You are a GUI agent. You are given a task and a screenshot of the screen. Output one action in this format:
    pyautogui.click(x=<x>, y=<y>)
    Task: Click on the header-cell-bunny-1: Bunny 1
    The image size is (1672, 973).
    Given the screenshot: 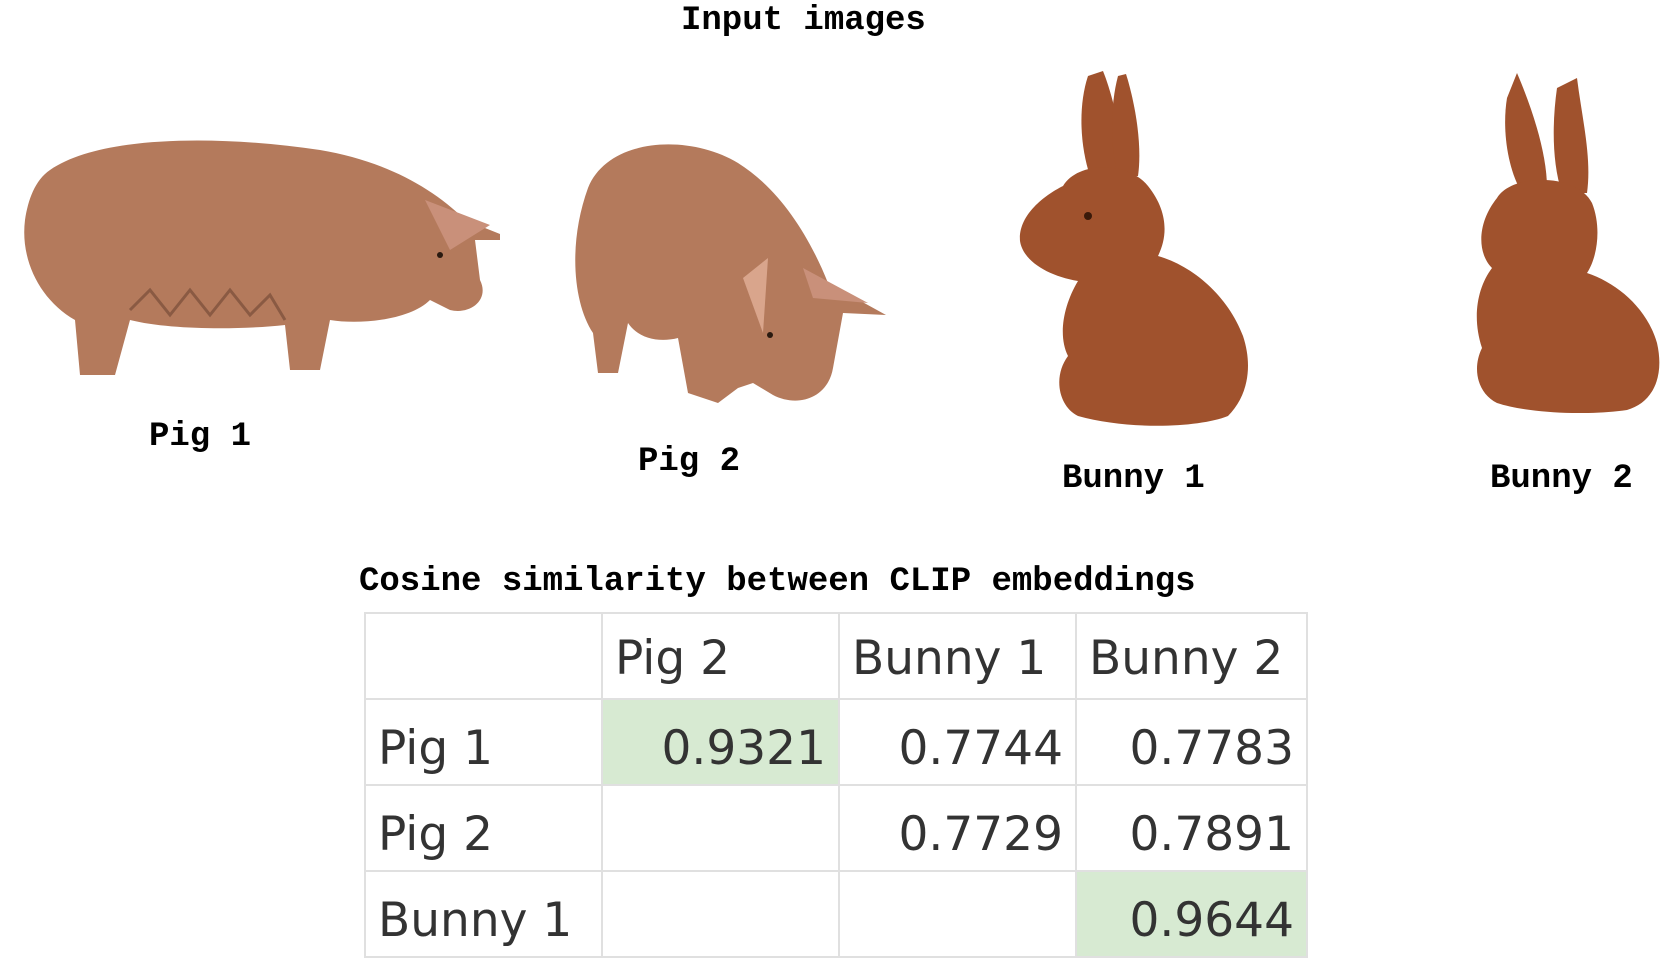 What is the action you would take?
    pyautogui.click(x=957, y=656)
    